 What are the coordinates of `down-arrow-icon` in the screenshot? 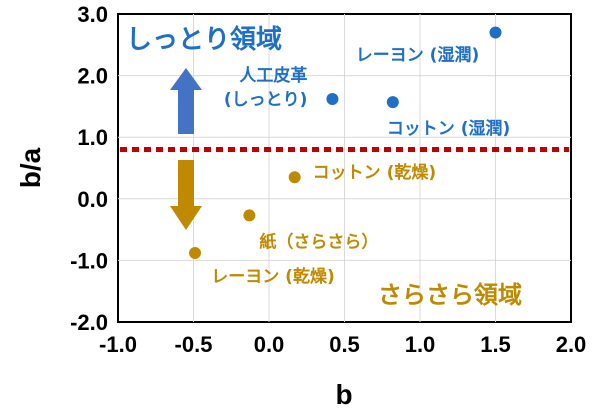 It's located at (186, 195).